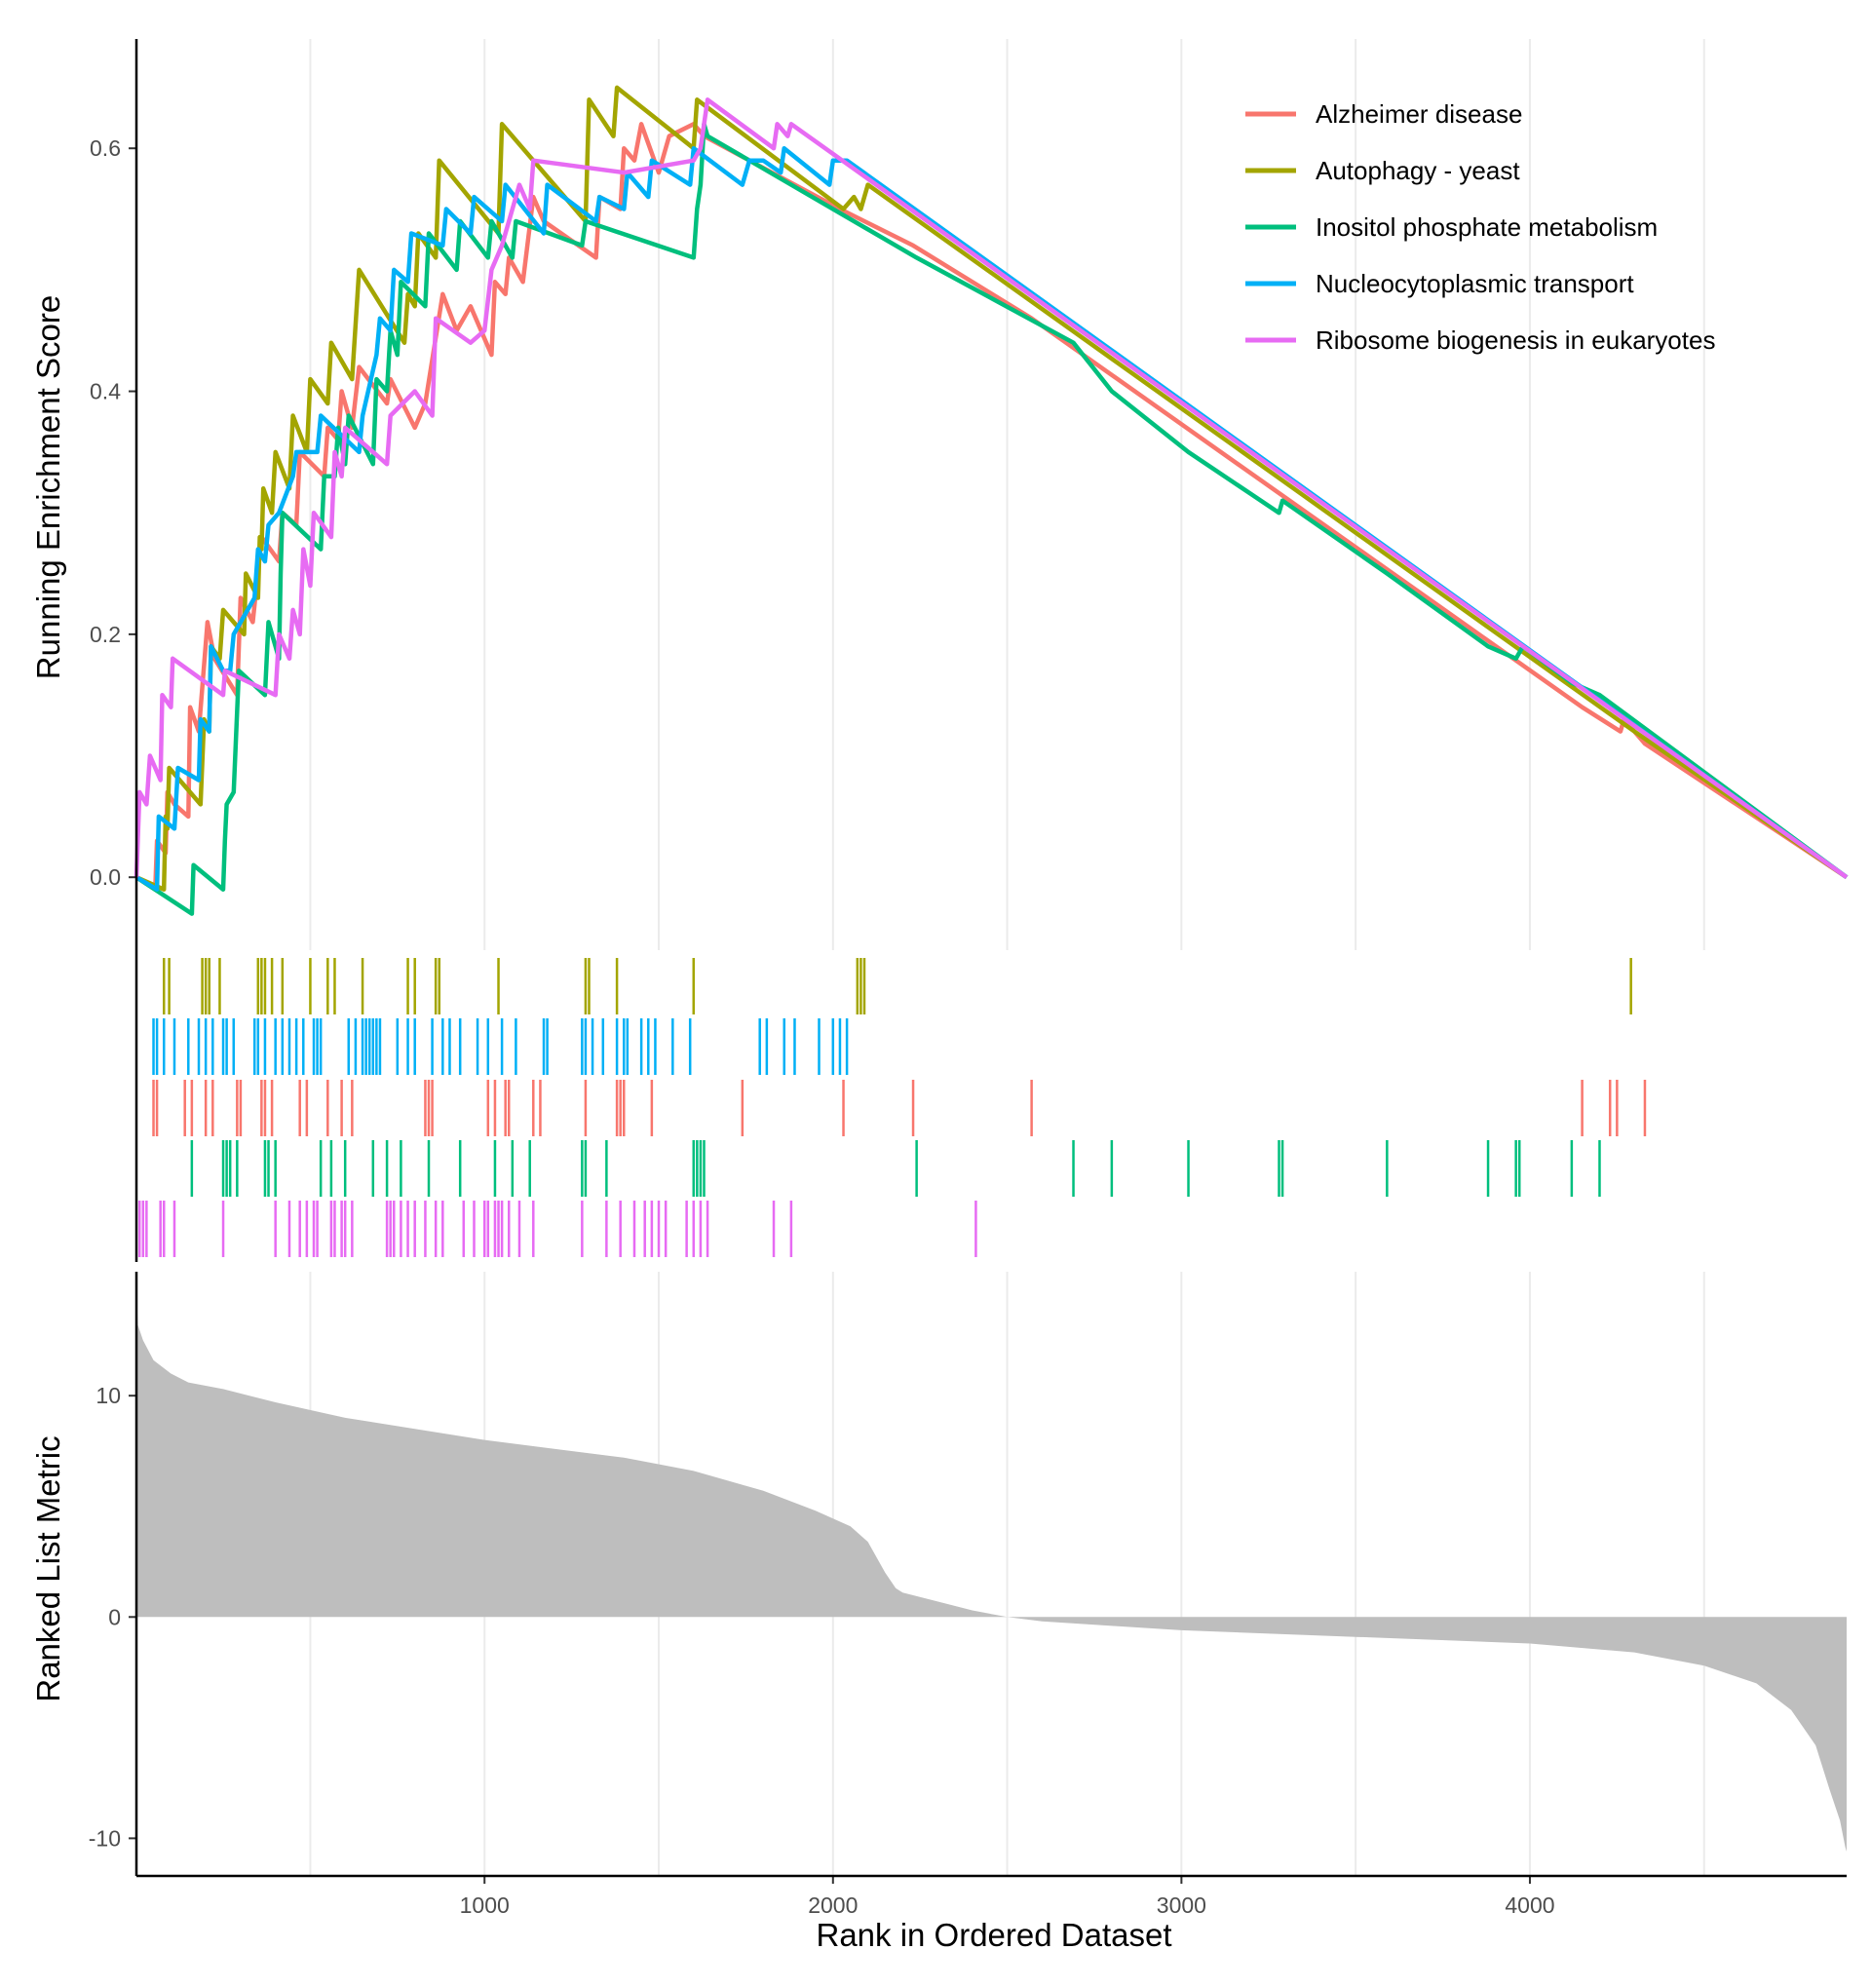 The image size is (1871, 1988). What do you see at coordinates (1007, 1897) in the screenshot?
I see `rank-x-ticks: 1000 2000 3000 4000` at bounding box center [1007, 1897].